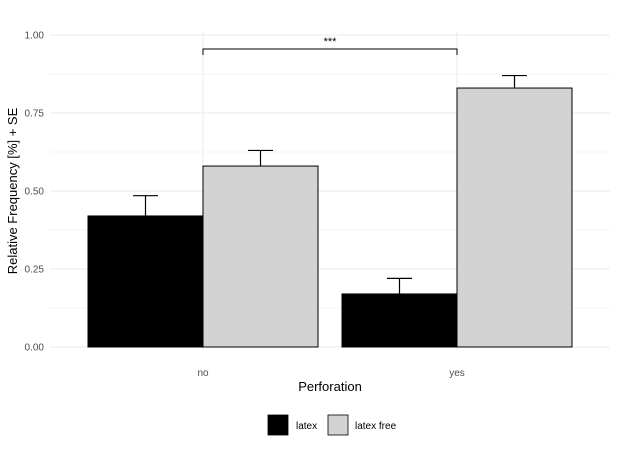  What do you see at coordinates (278, 425) in the screenshot?
I see `legend-swatch-latex` at bounding box center [278, 425].